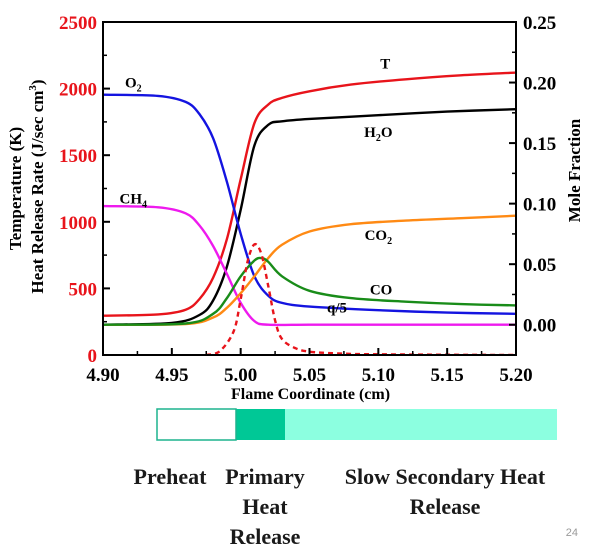 The image size is (592, 552). Describe the element at coordinates (571, 533) in the screenshot. I see `page-number: 24` at that location.